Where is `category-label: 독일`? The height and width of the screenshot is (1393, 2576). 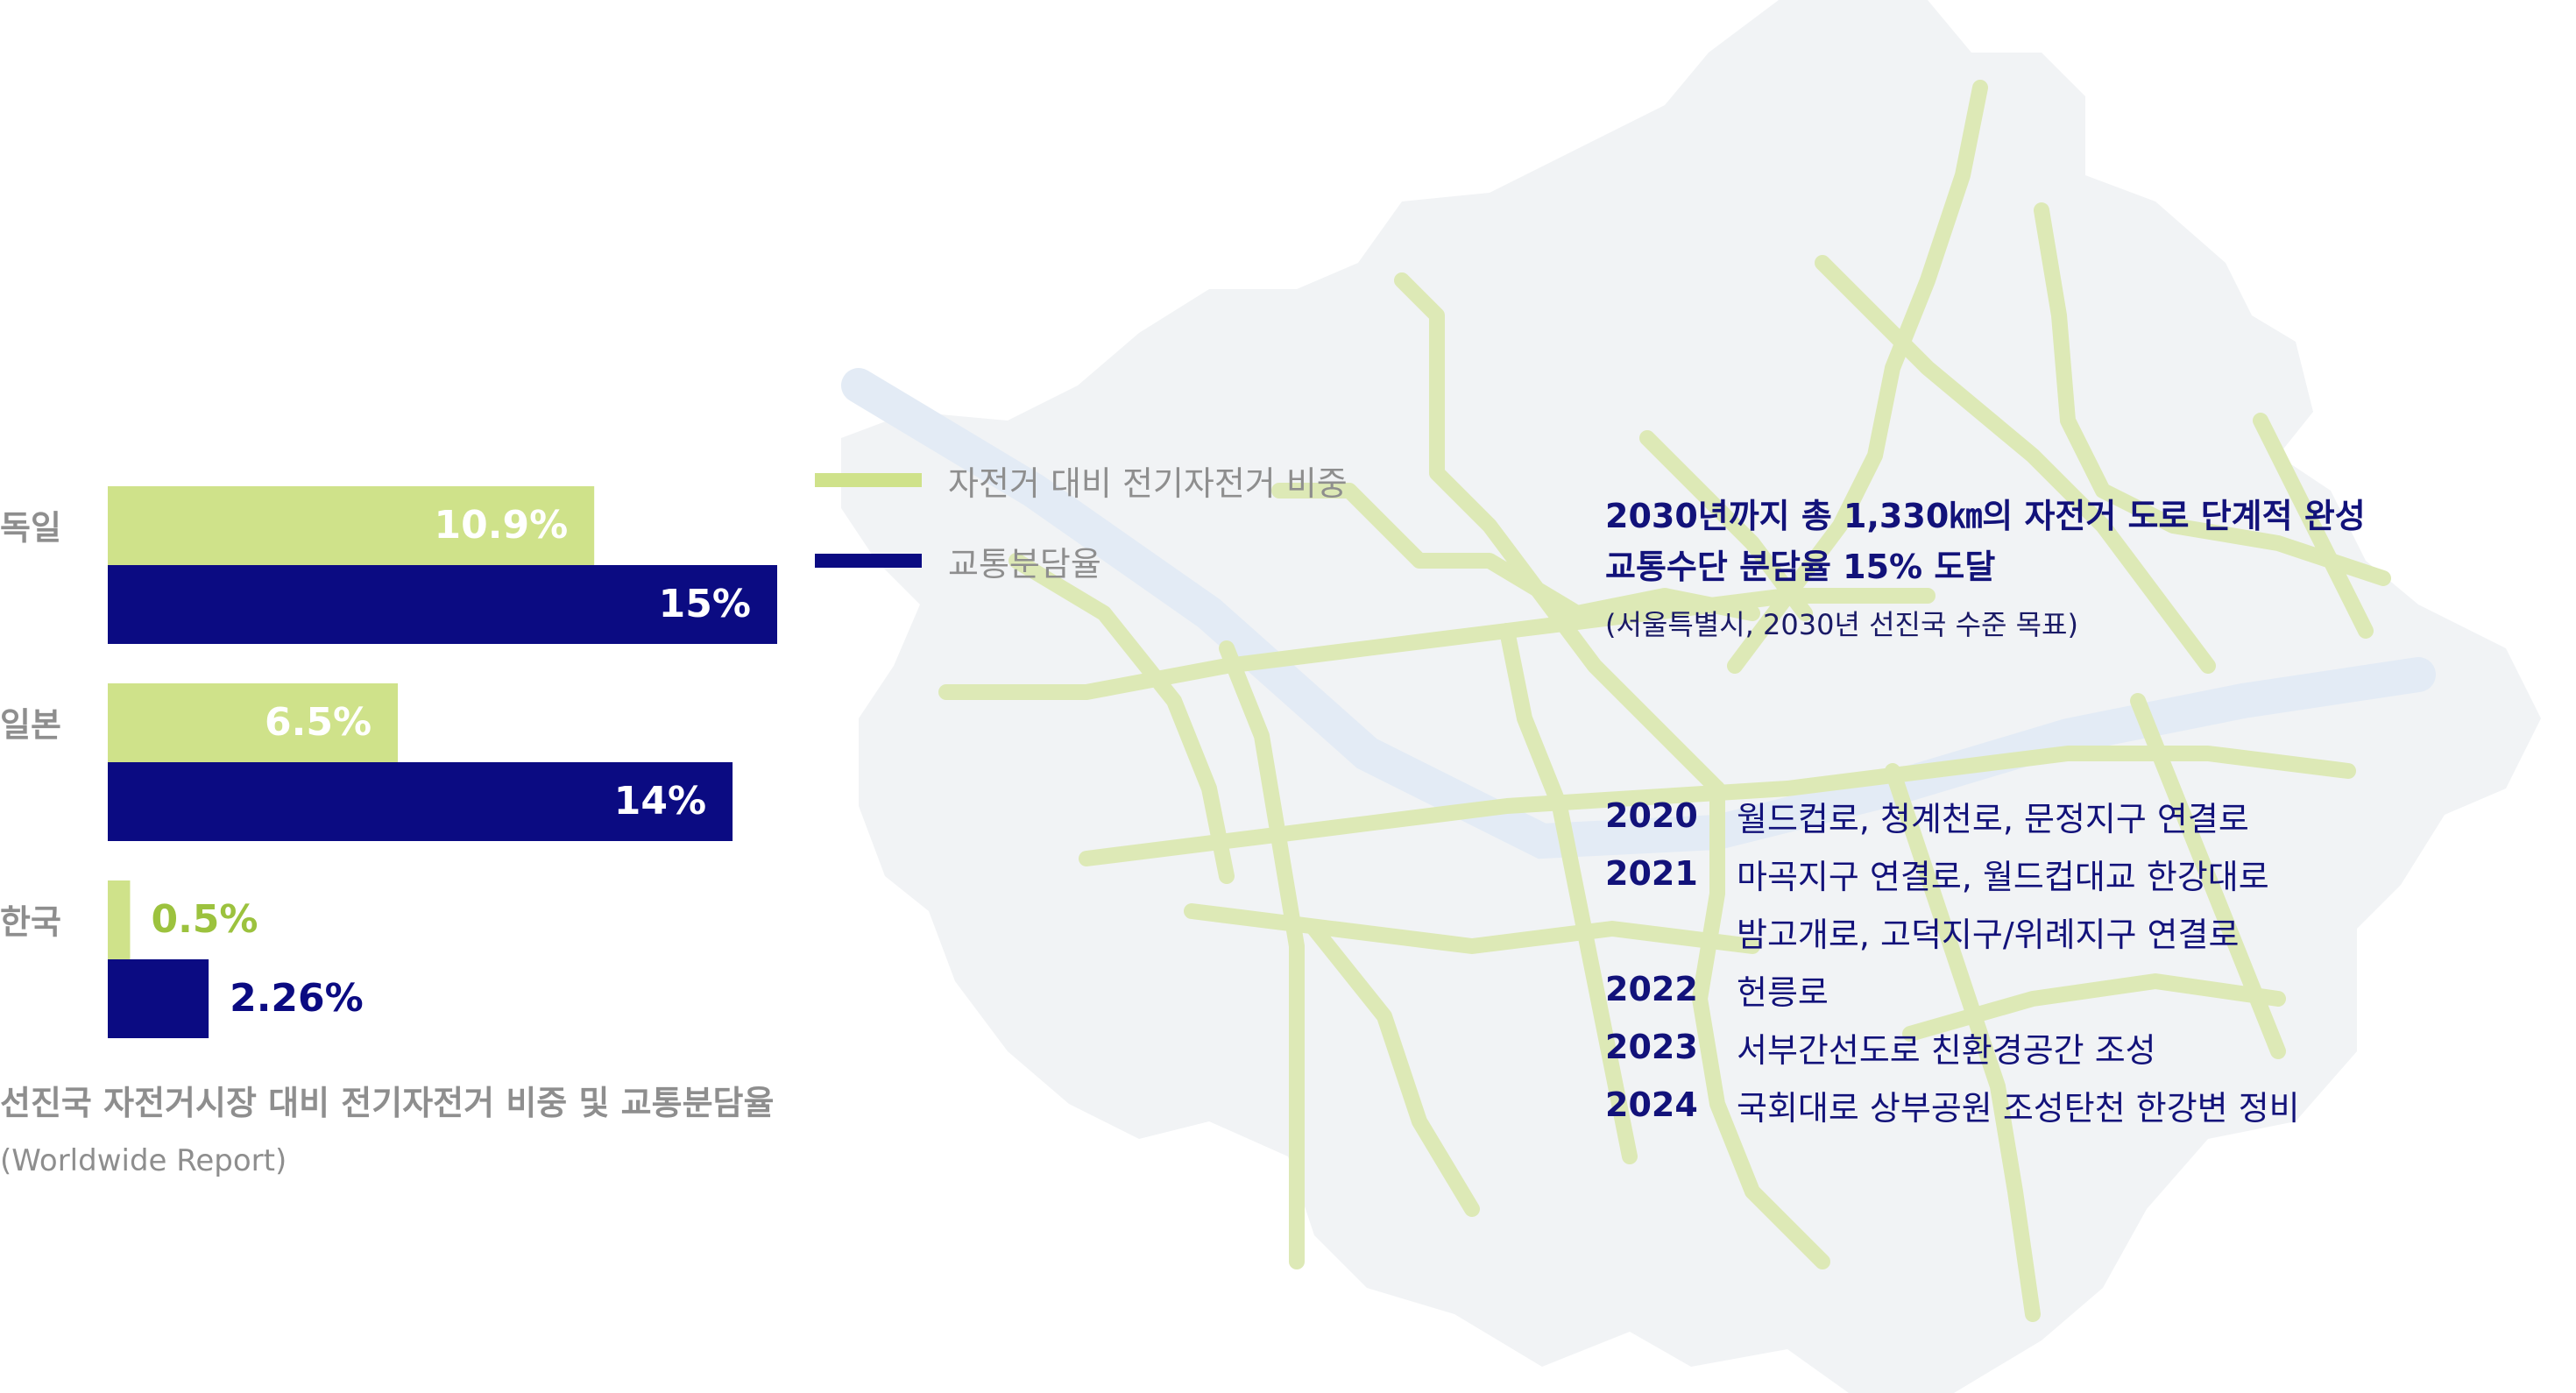 category-label: 독일 is located at coordinates (30, 529).